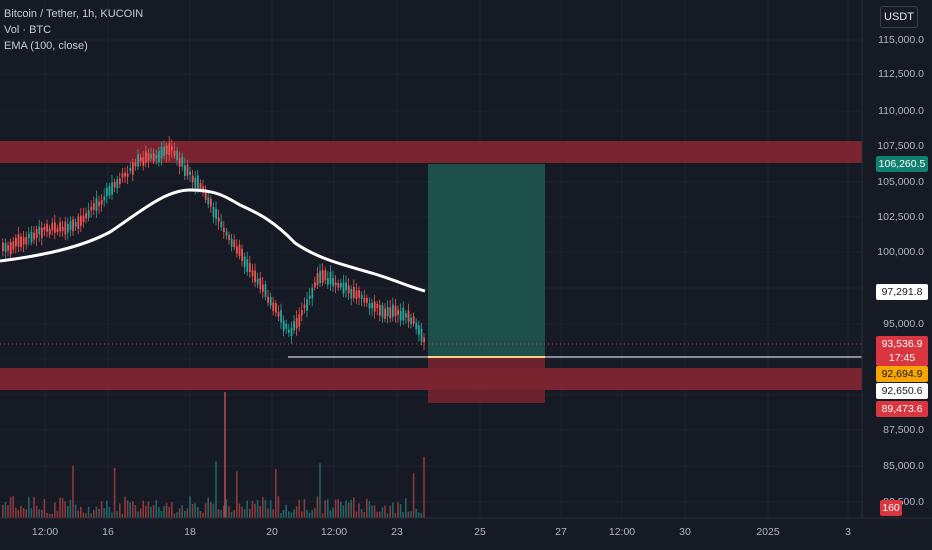 This screenshot has width=932, height=550. What do you see at coordinates (74, 14) in the screenshot?
I see `symbol-title: Bitcoin / Tether, 1h, KUCOIN` at bounding box center [74, 14].